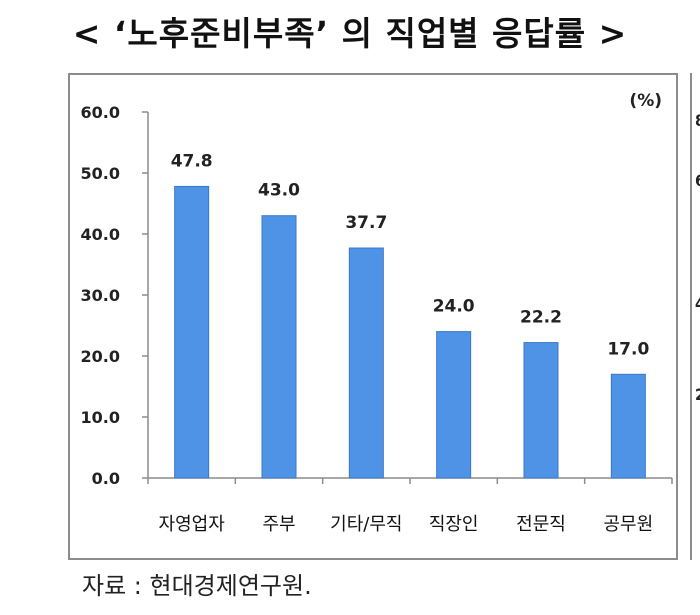 The width and height of the screenshot is (700, 615). I want to click on y-tick-label: 50.0, so click(100, 173).